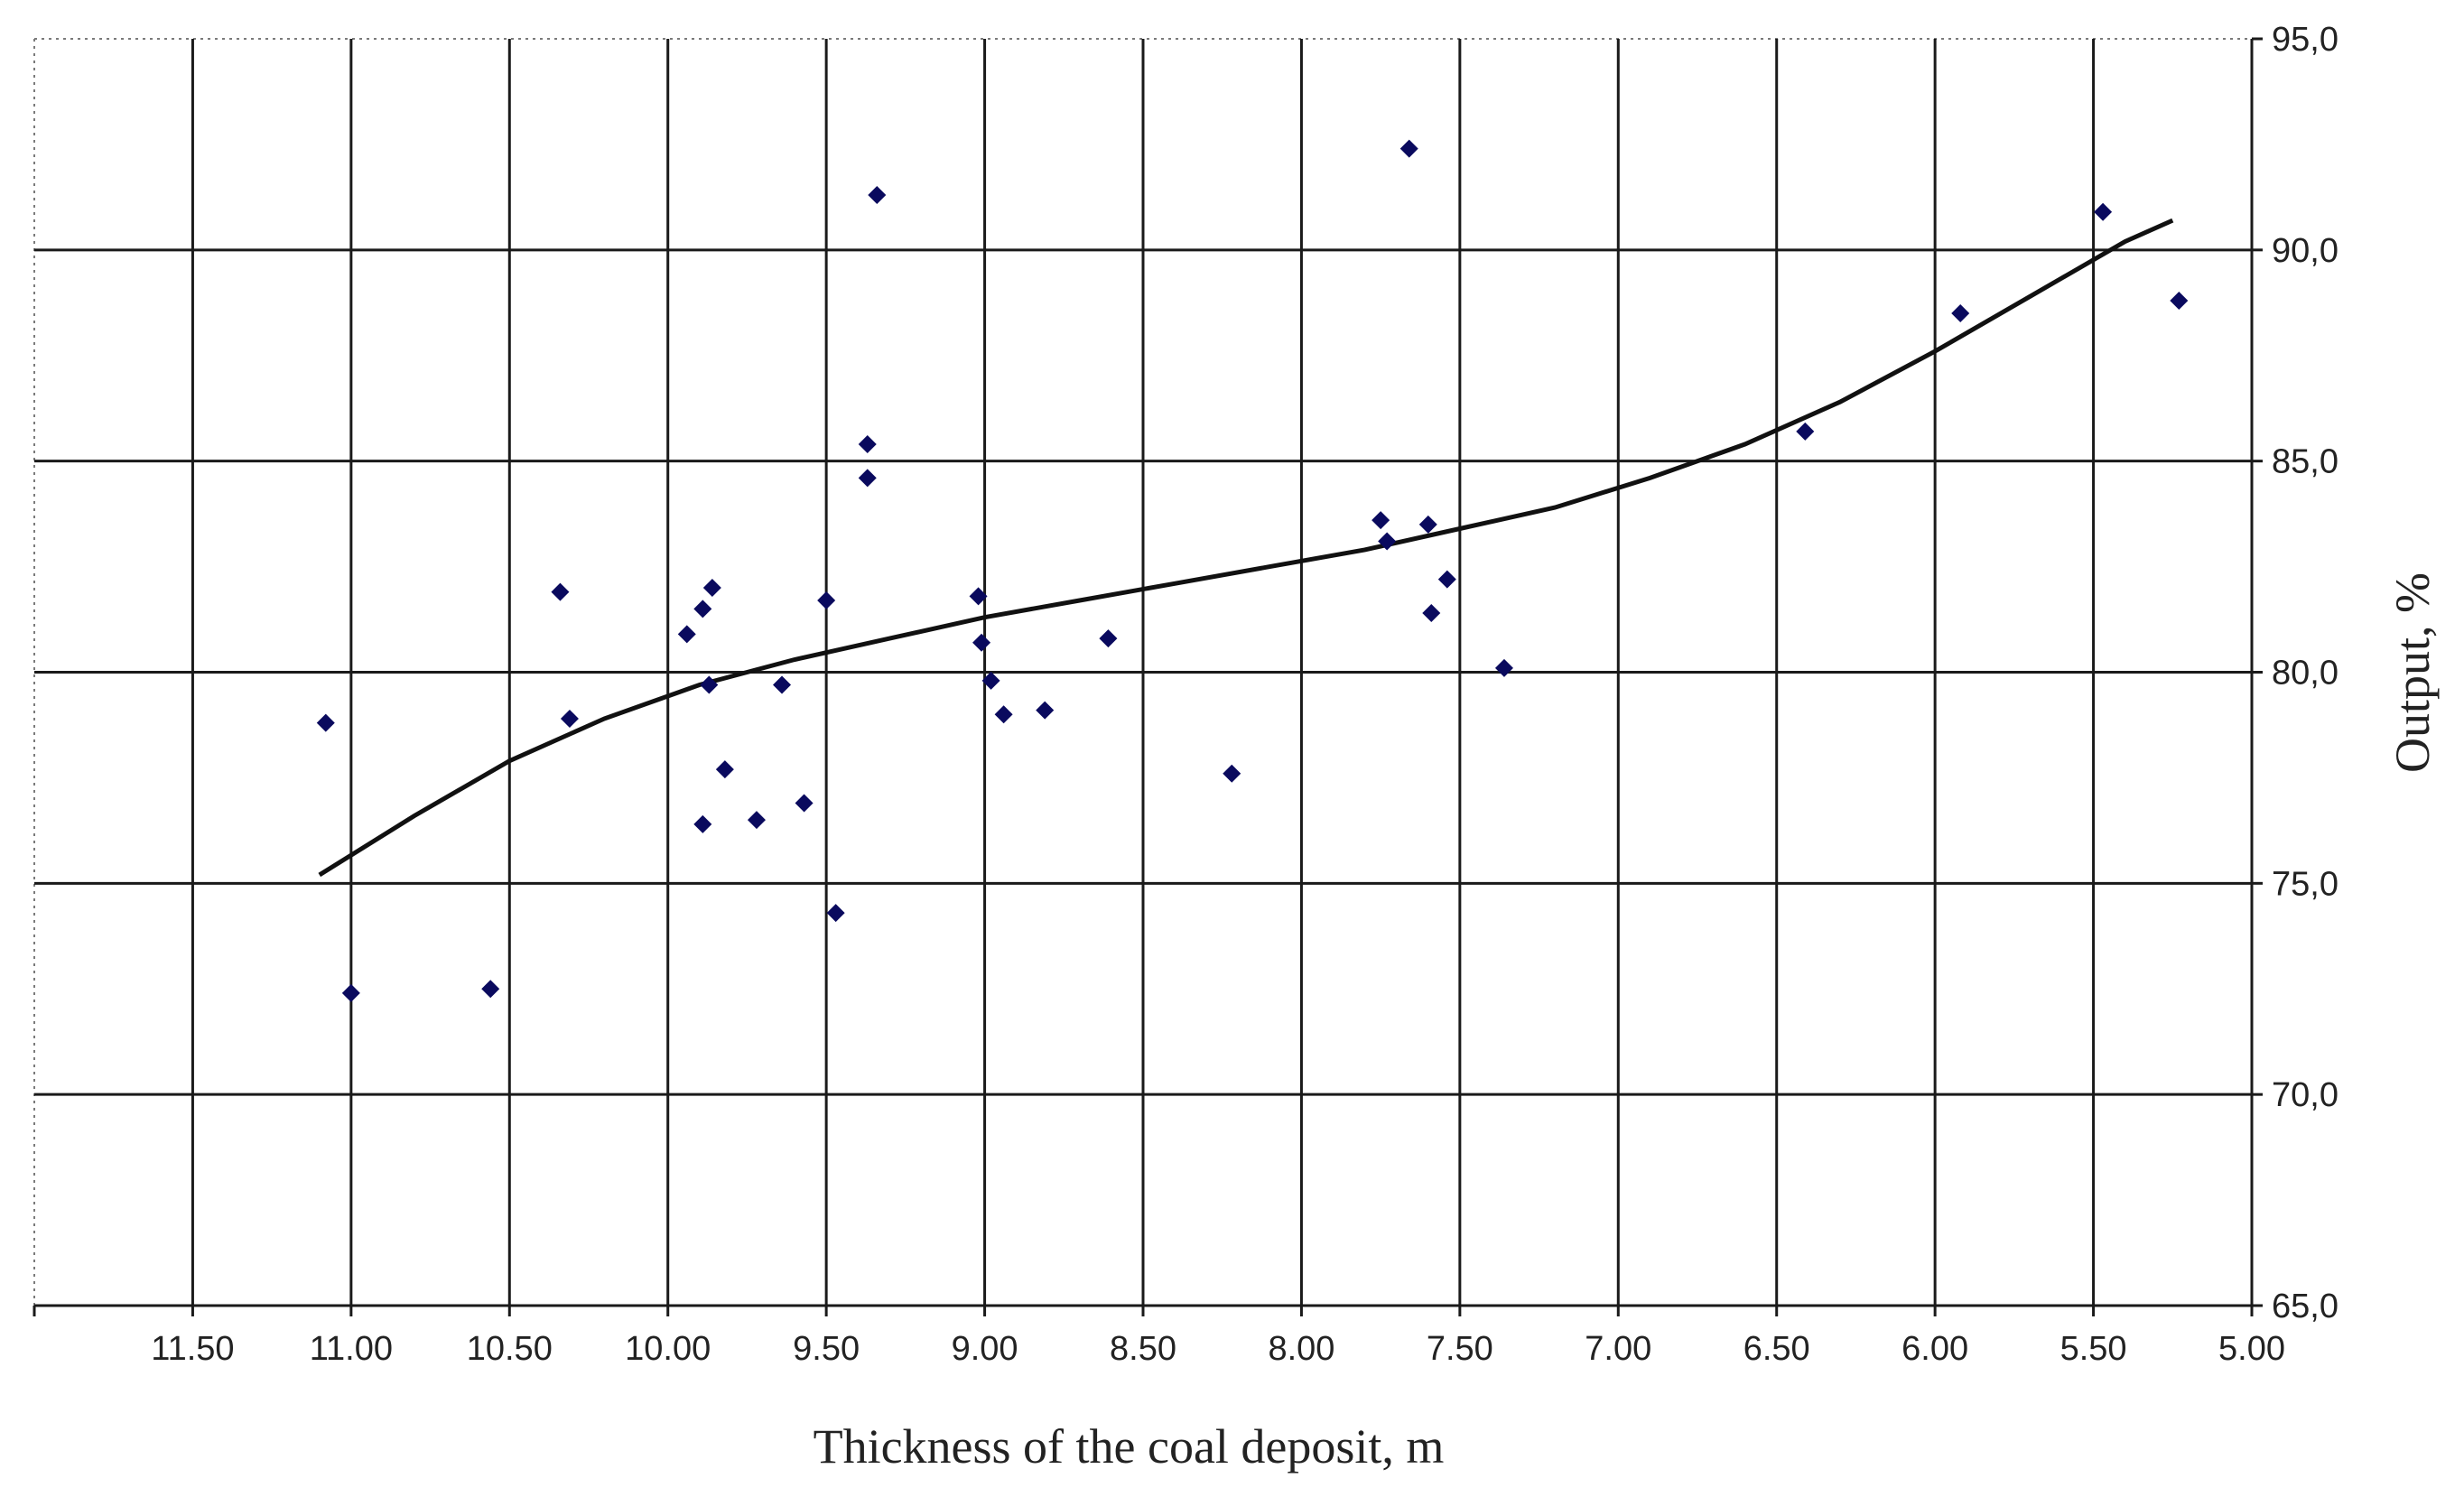  What do you see at coordinates (2093, 1349) in the screenshot?
I see `x-tick-label: 5.50` at bounding box center [2093, 1349].